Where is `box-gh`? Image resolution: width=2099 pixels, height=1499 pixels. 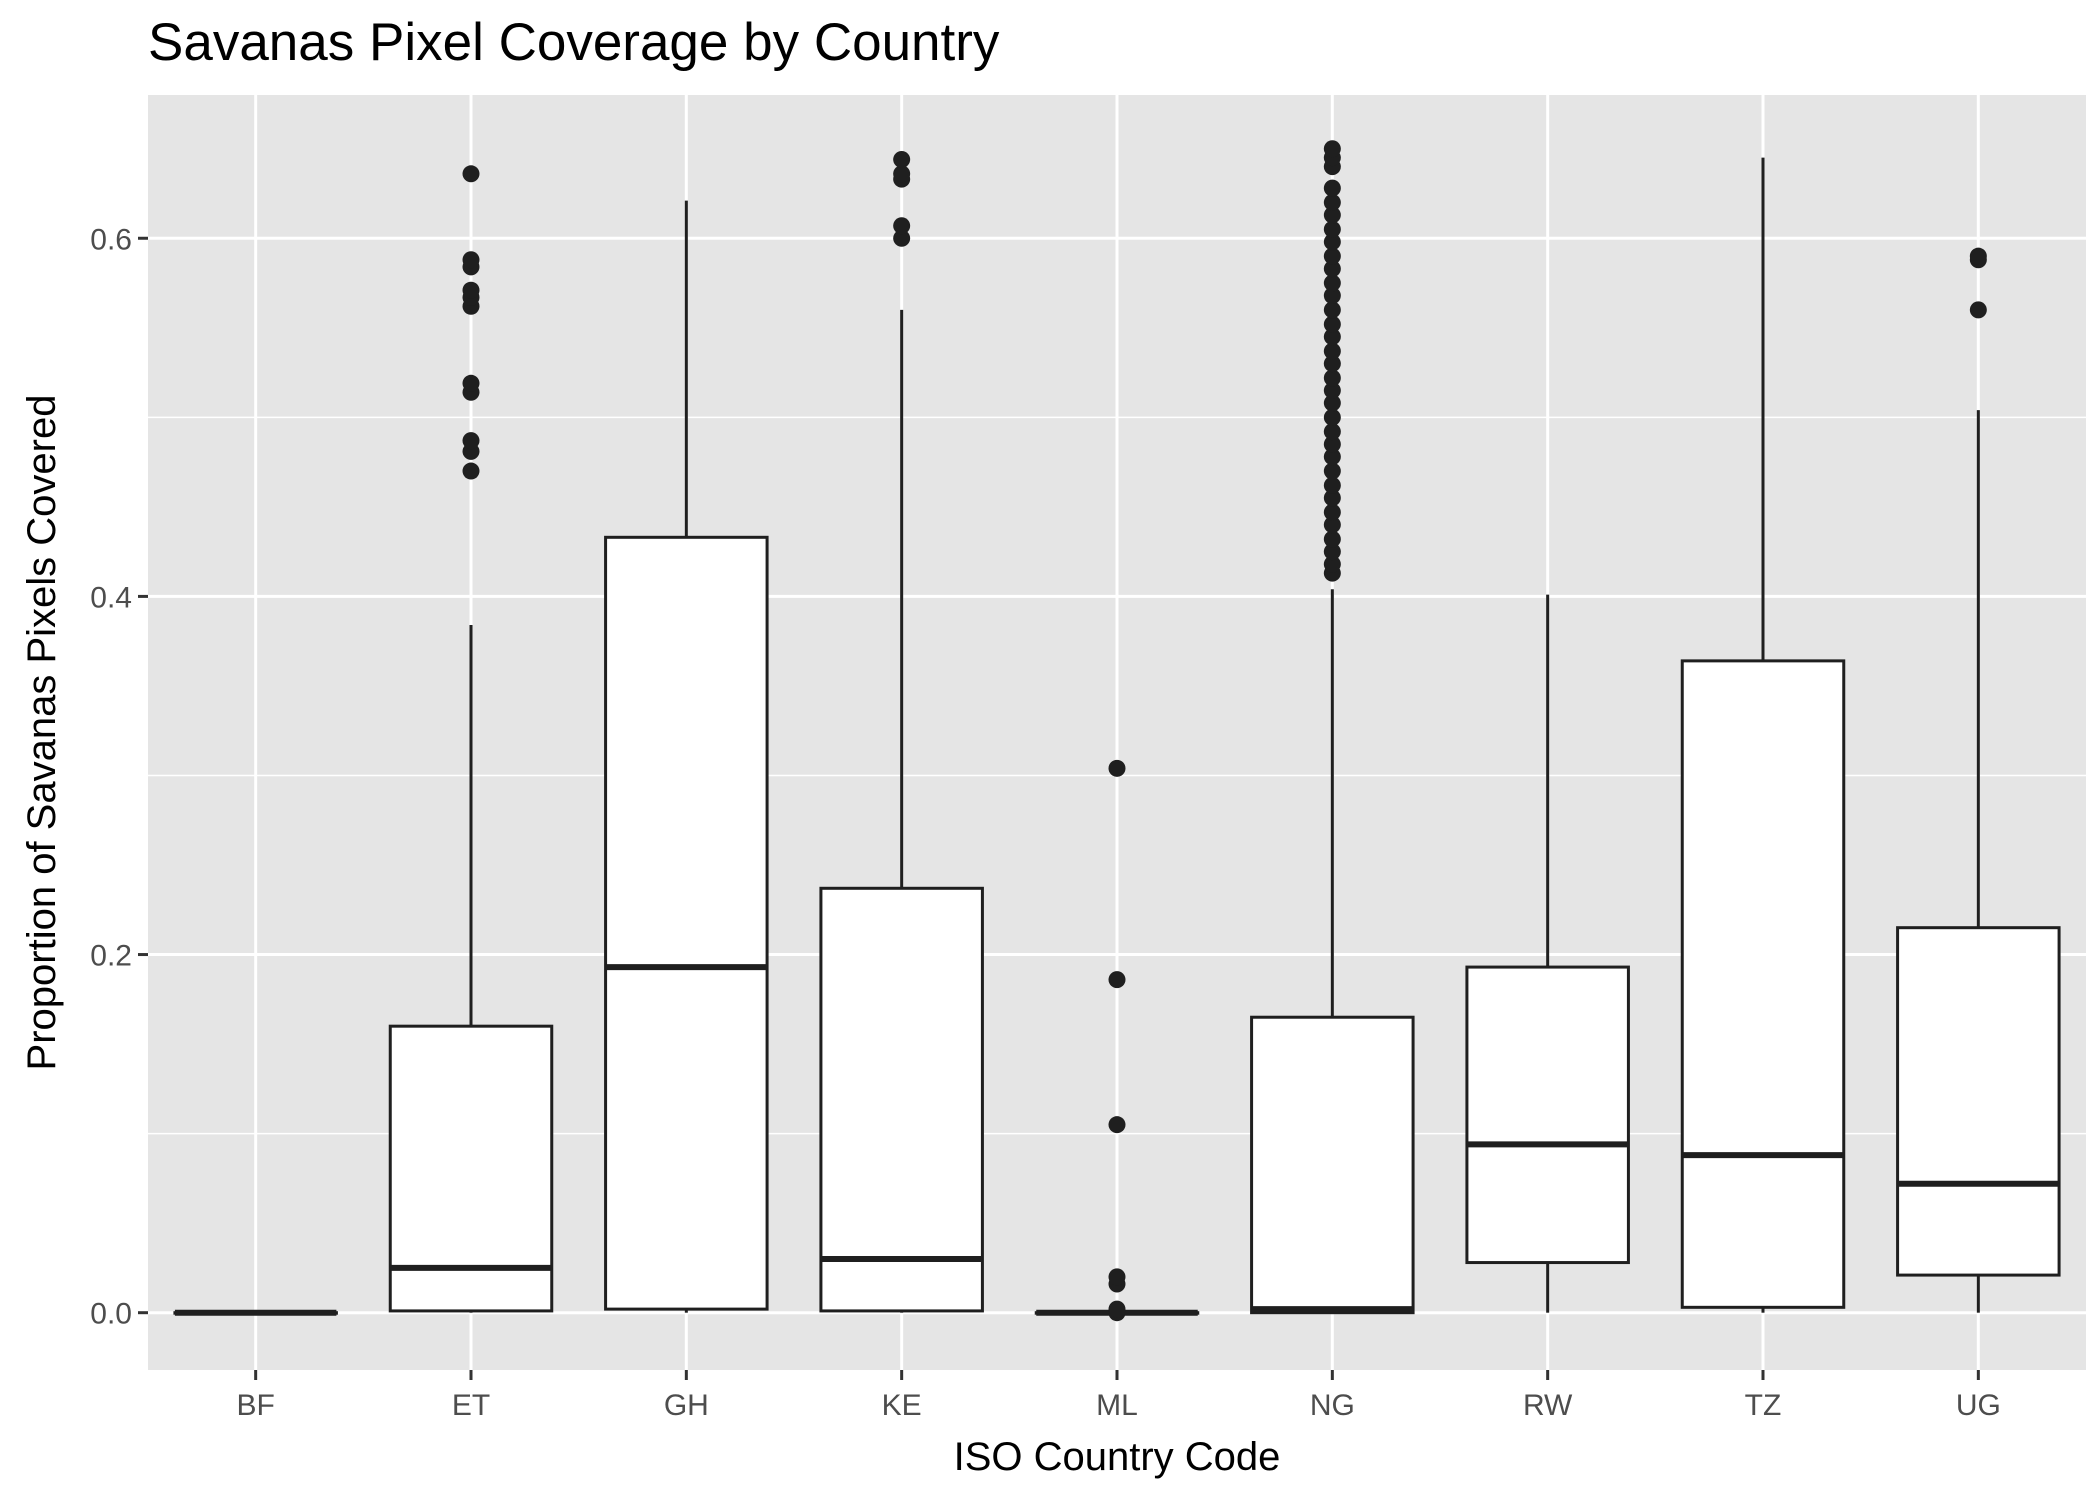
box-gh is located at coordinates (686, 756).